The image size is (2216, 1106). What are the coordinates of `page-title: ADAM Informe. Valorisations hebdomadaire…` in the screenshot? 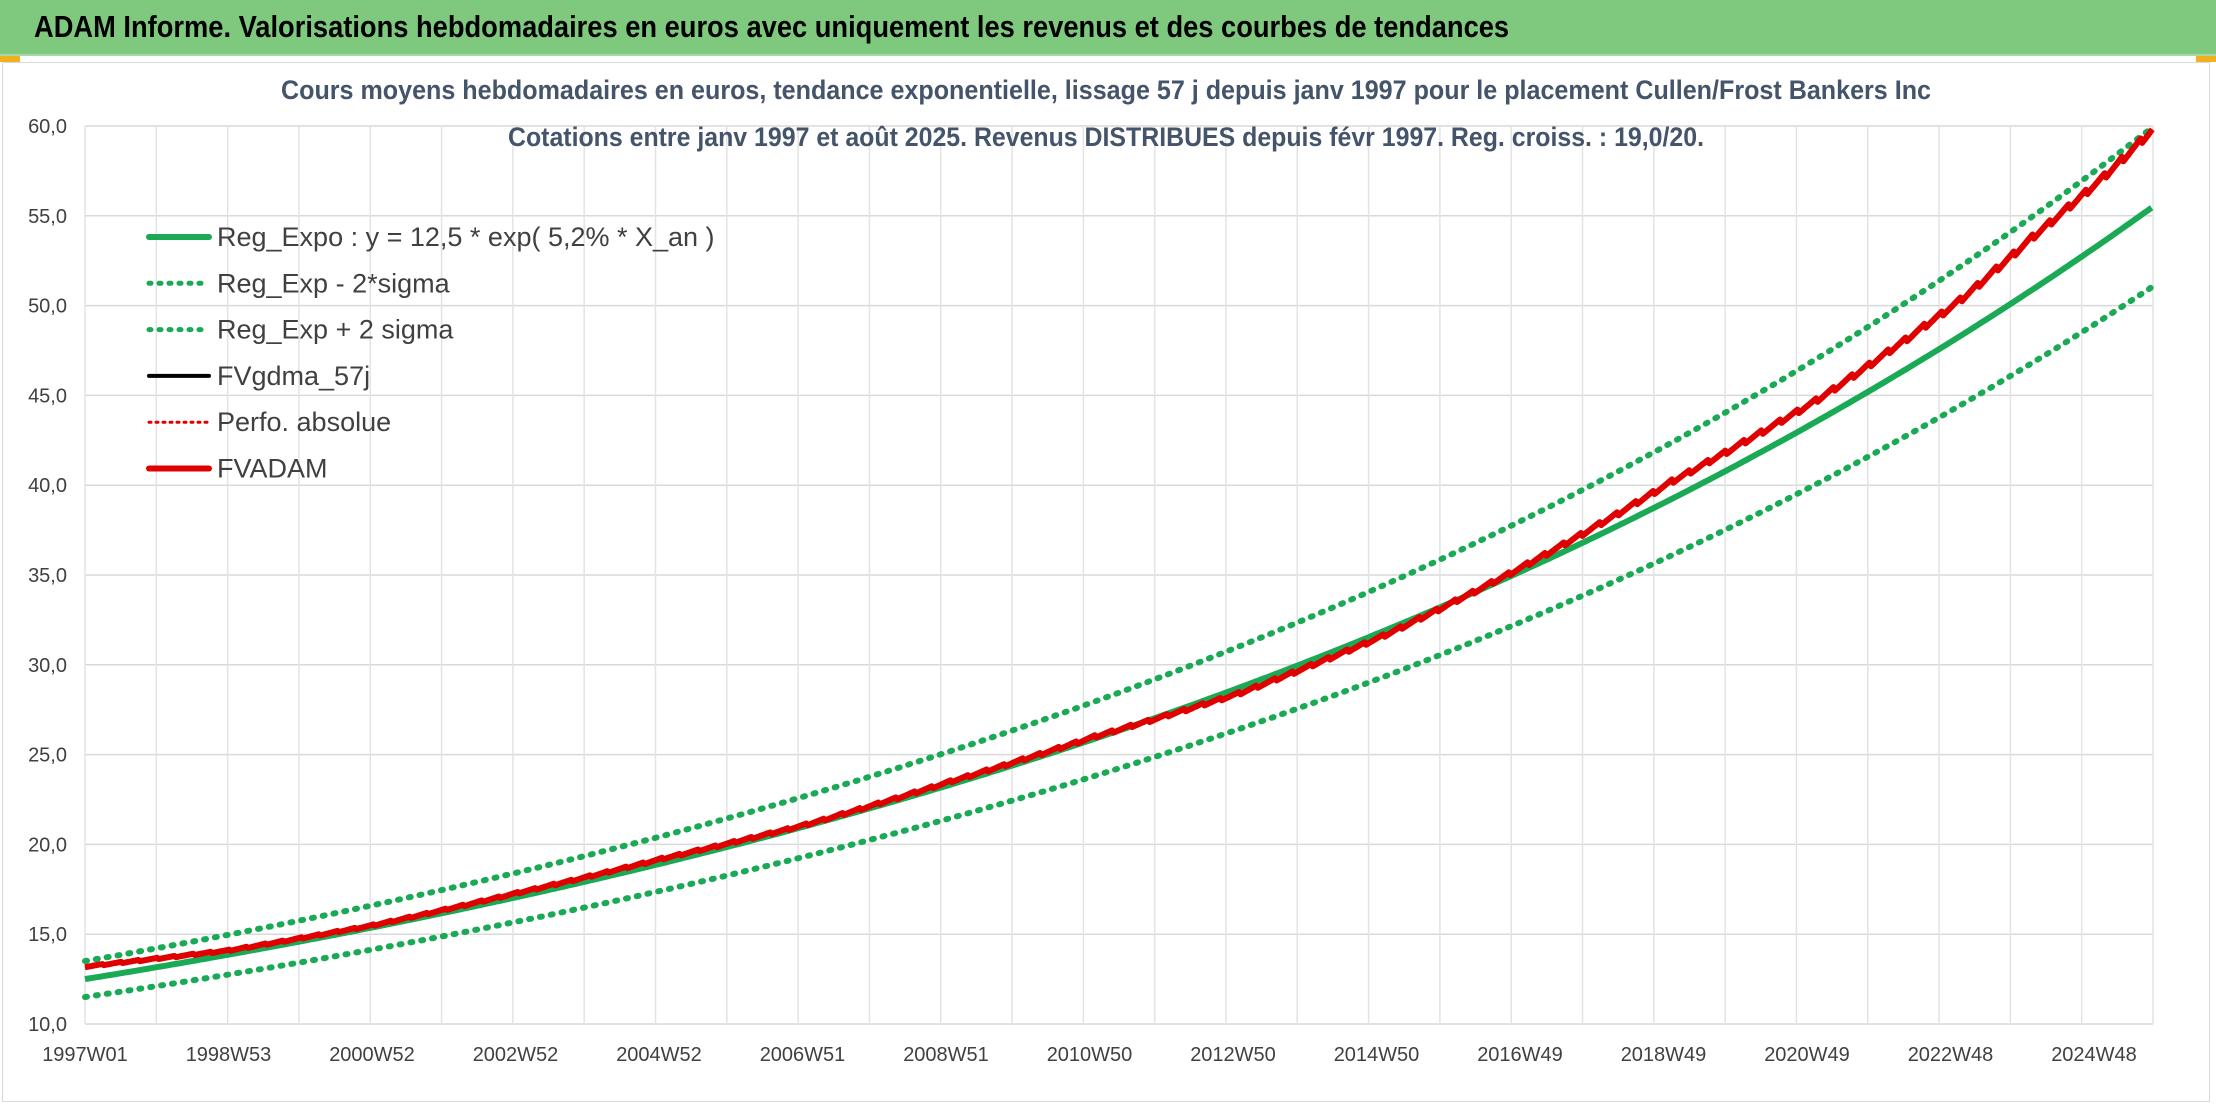 It's located at (772, 26).